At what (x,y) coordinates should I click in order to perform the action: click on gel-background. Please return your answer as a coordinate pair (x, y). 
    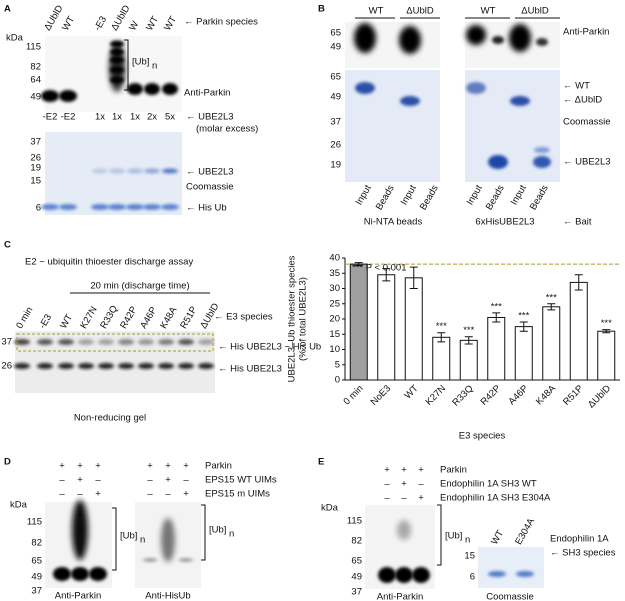
    Looking at the image, I should click on (511, 567).